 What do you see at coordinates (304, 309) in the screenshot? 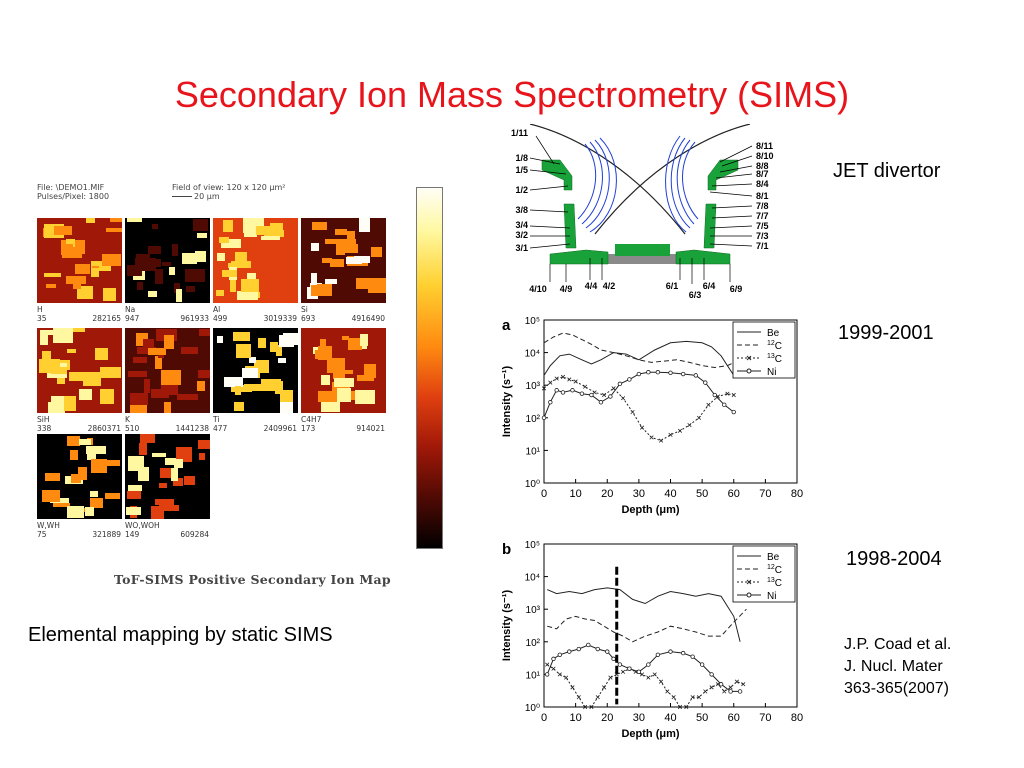
I see `ion-species: Si` at bounding box center [304, 309].